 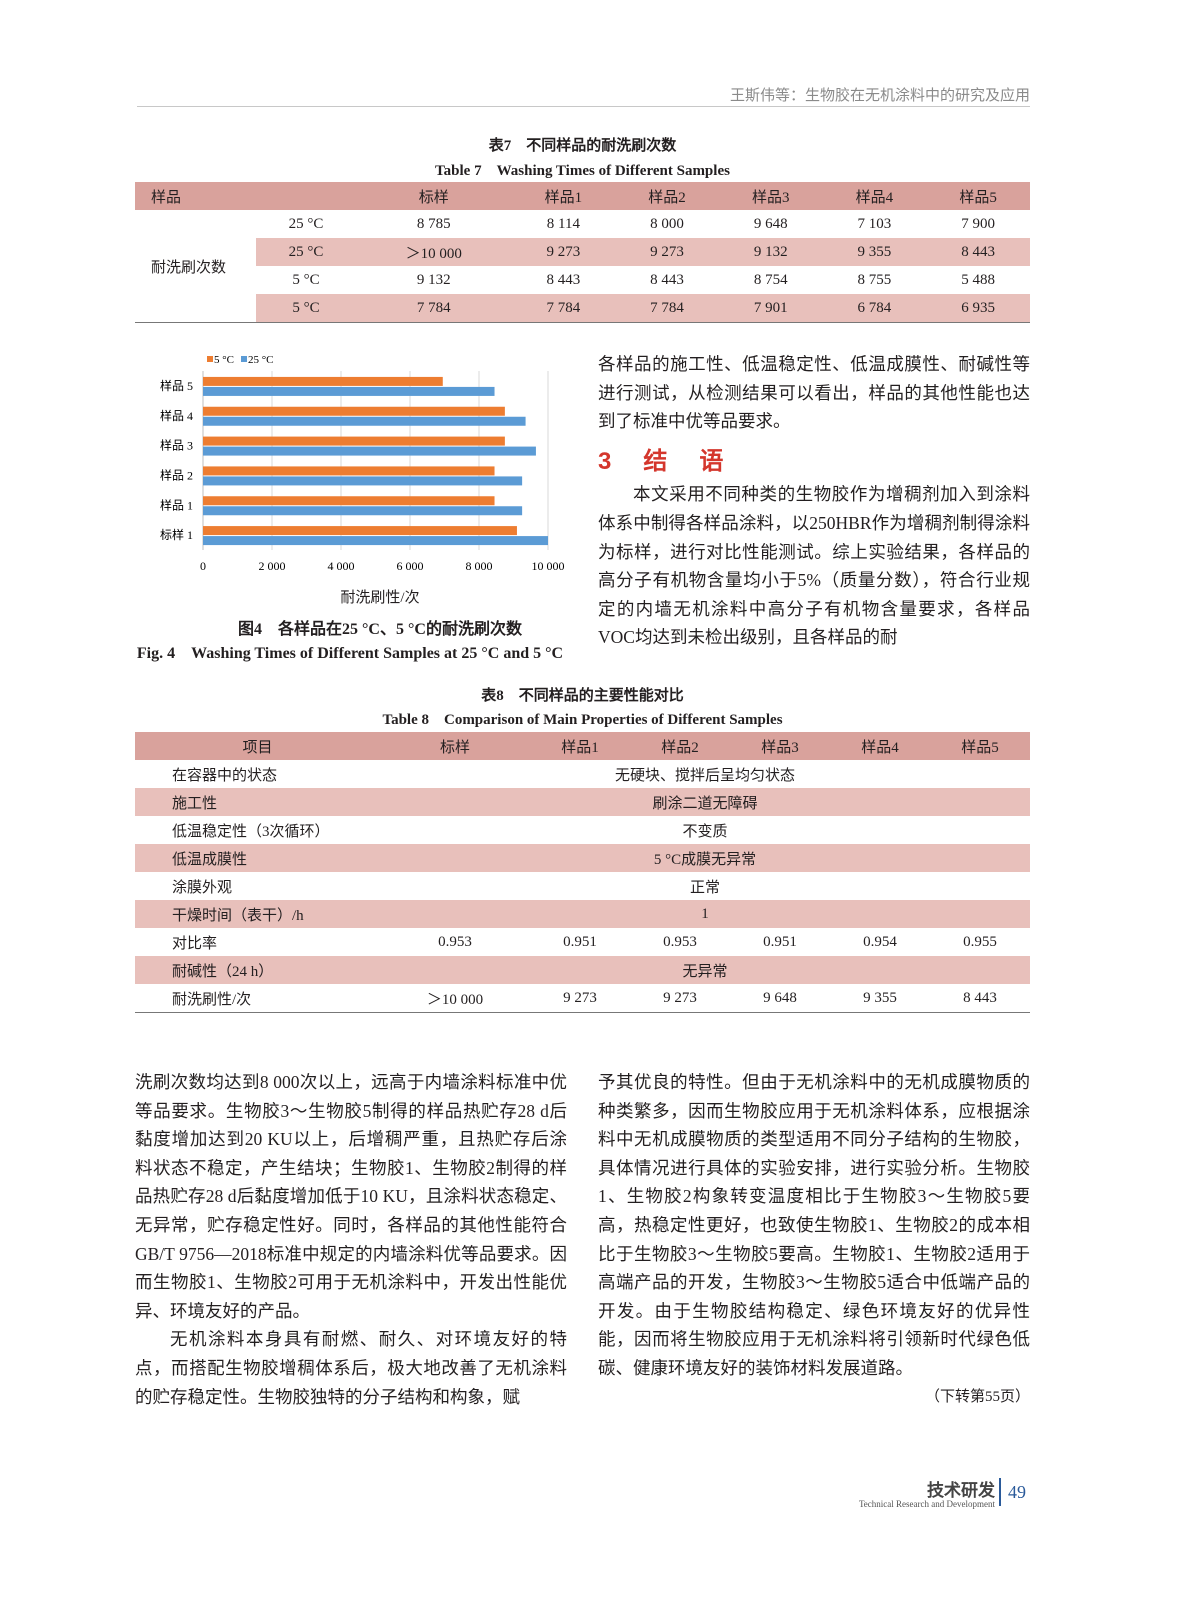 I want to click on value-cell: 8 755, so click(x=874, y=279).